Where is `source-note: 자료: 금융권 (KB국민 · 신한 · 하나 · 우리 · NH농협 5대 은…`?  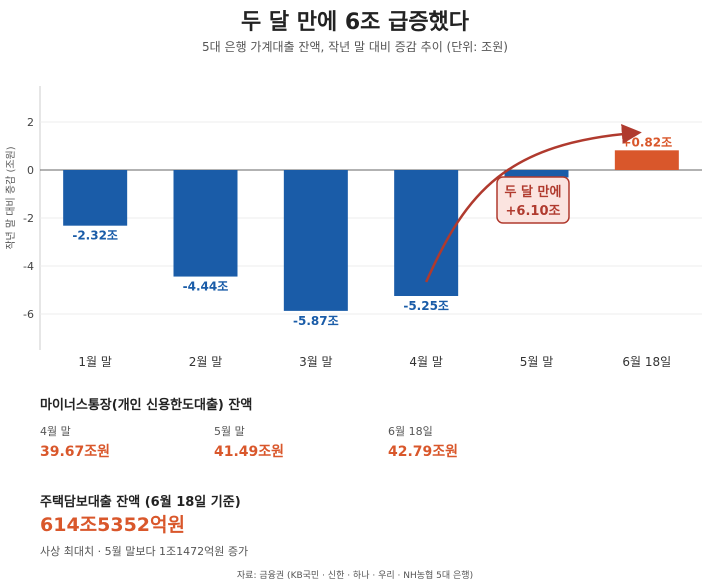
source-note: 자료: 금융권 (KB국민 · 신한 · 하나 · 우리 · NH농협 5대 은… is located at coordinates (355, 576).